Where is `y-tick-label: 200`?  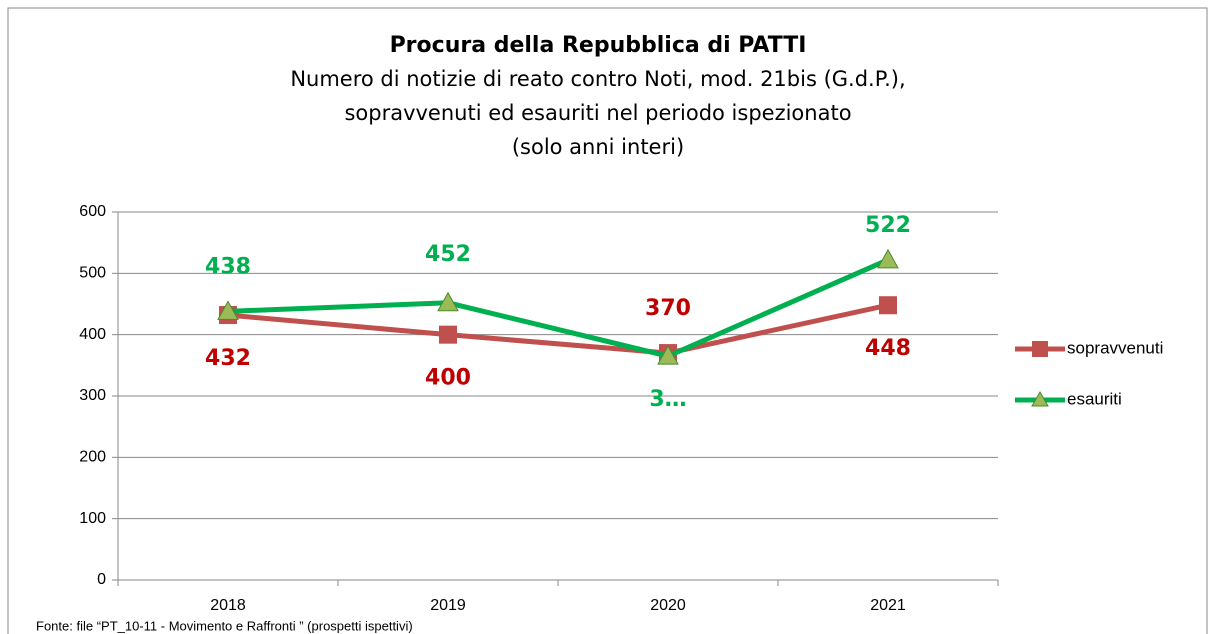 y-tick-label: 200 is located at coordinates (92, 457).